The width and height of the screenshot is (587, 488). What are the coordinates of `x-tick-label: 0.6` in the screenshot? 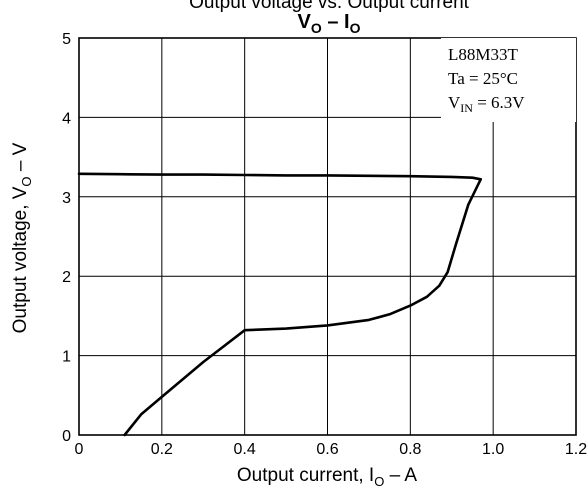 It's located at (327, 449).